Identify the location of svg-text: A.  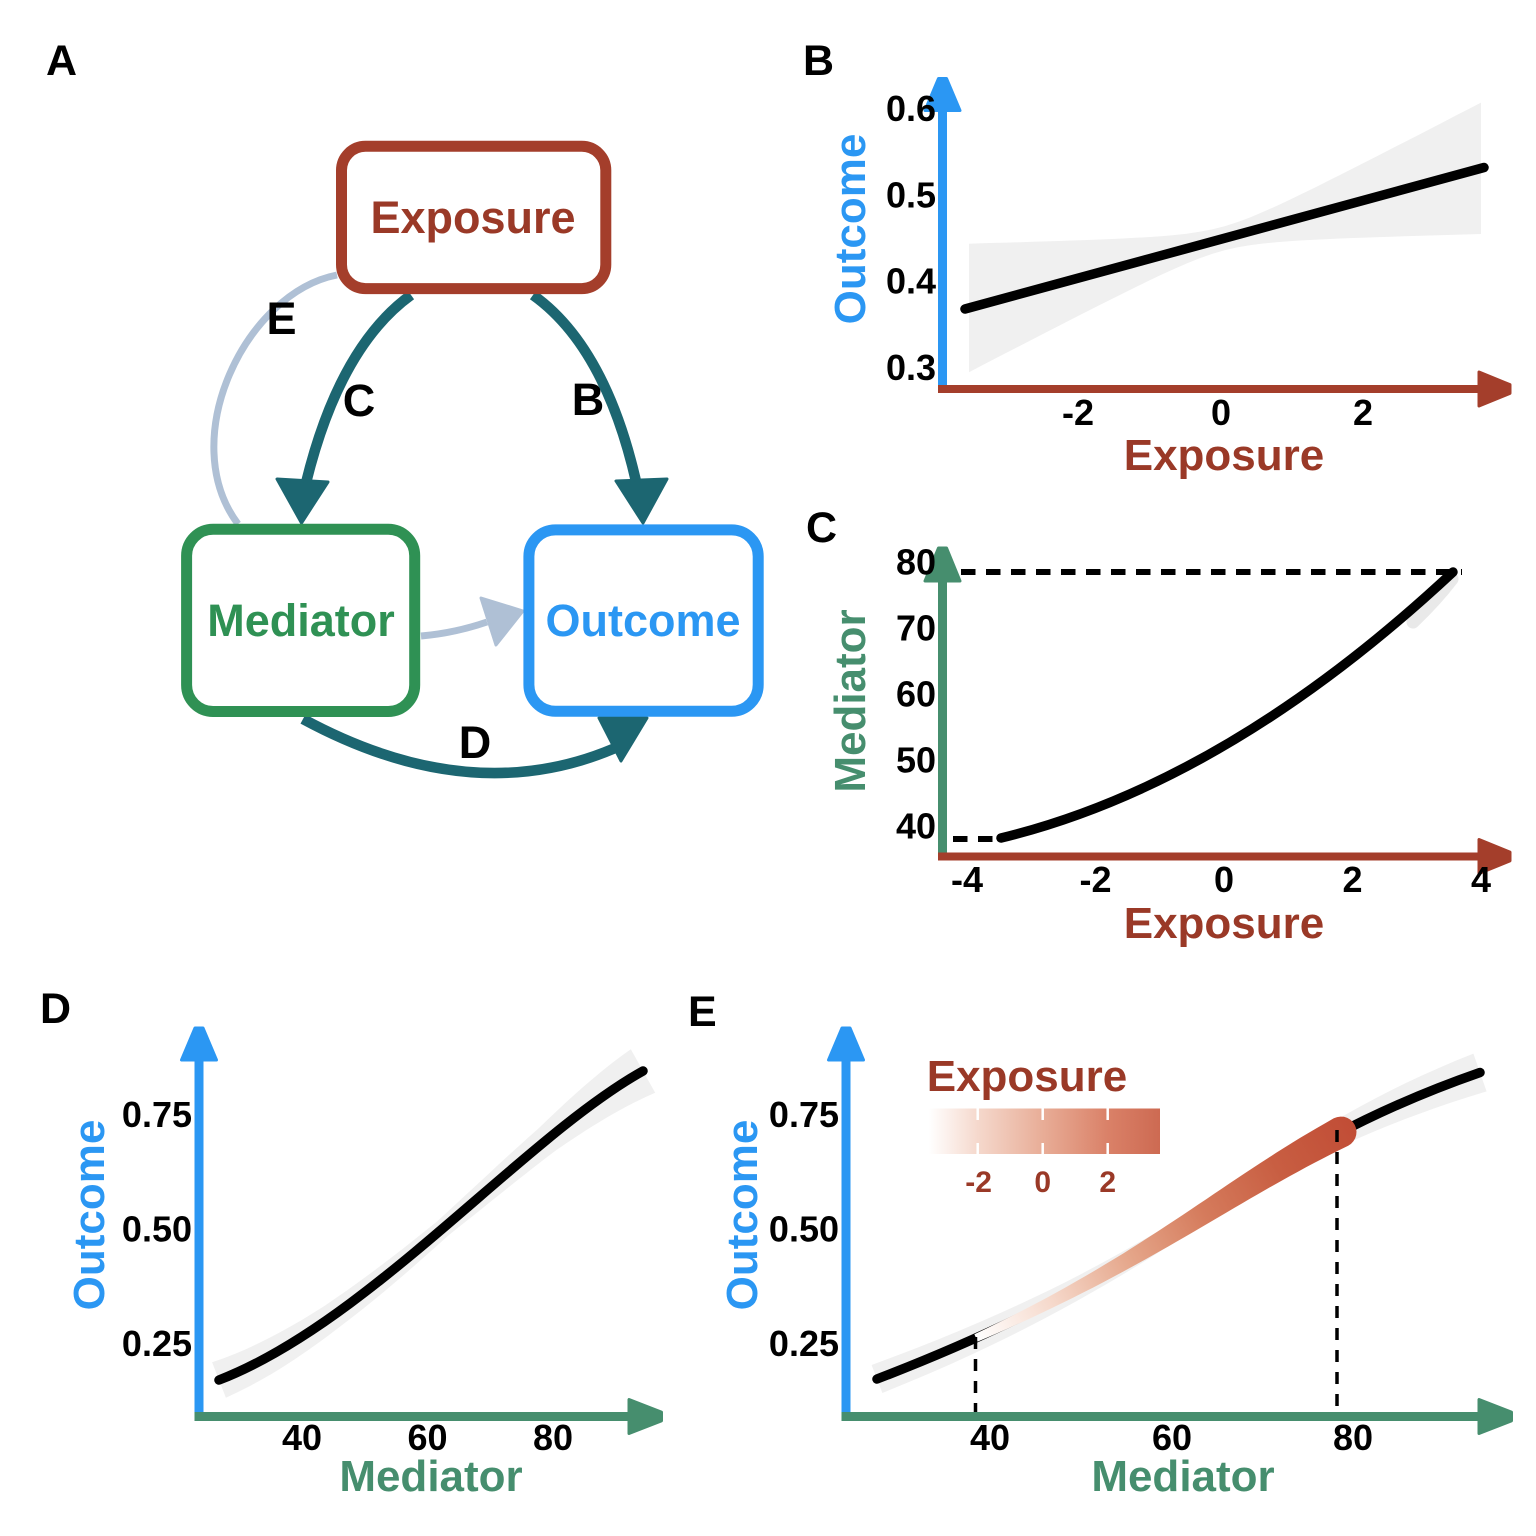
(61, 61).